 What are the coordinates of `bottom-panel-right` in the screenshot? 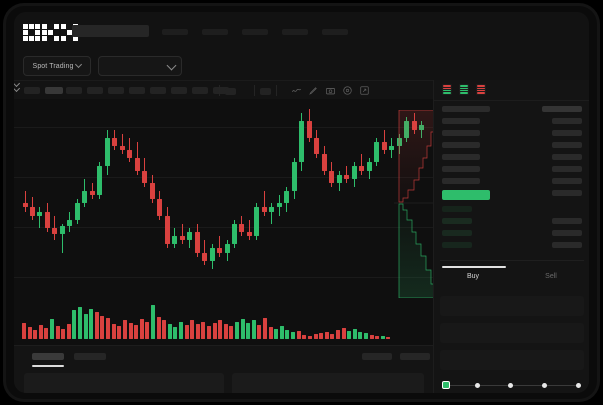 It's located at (328, 383).